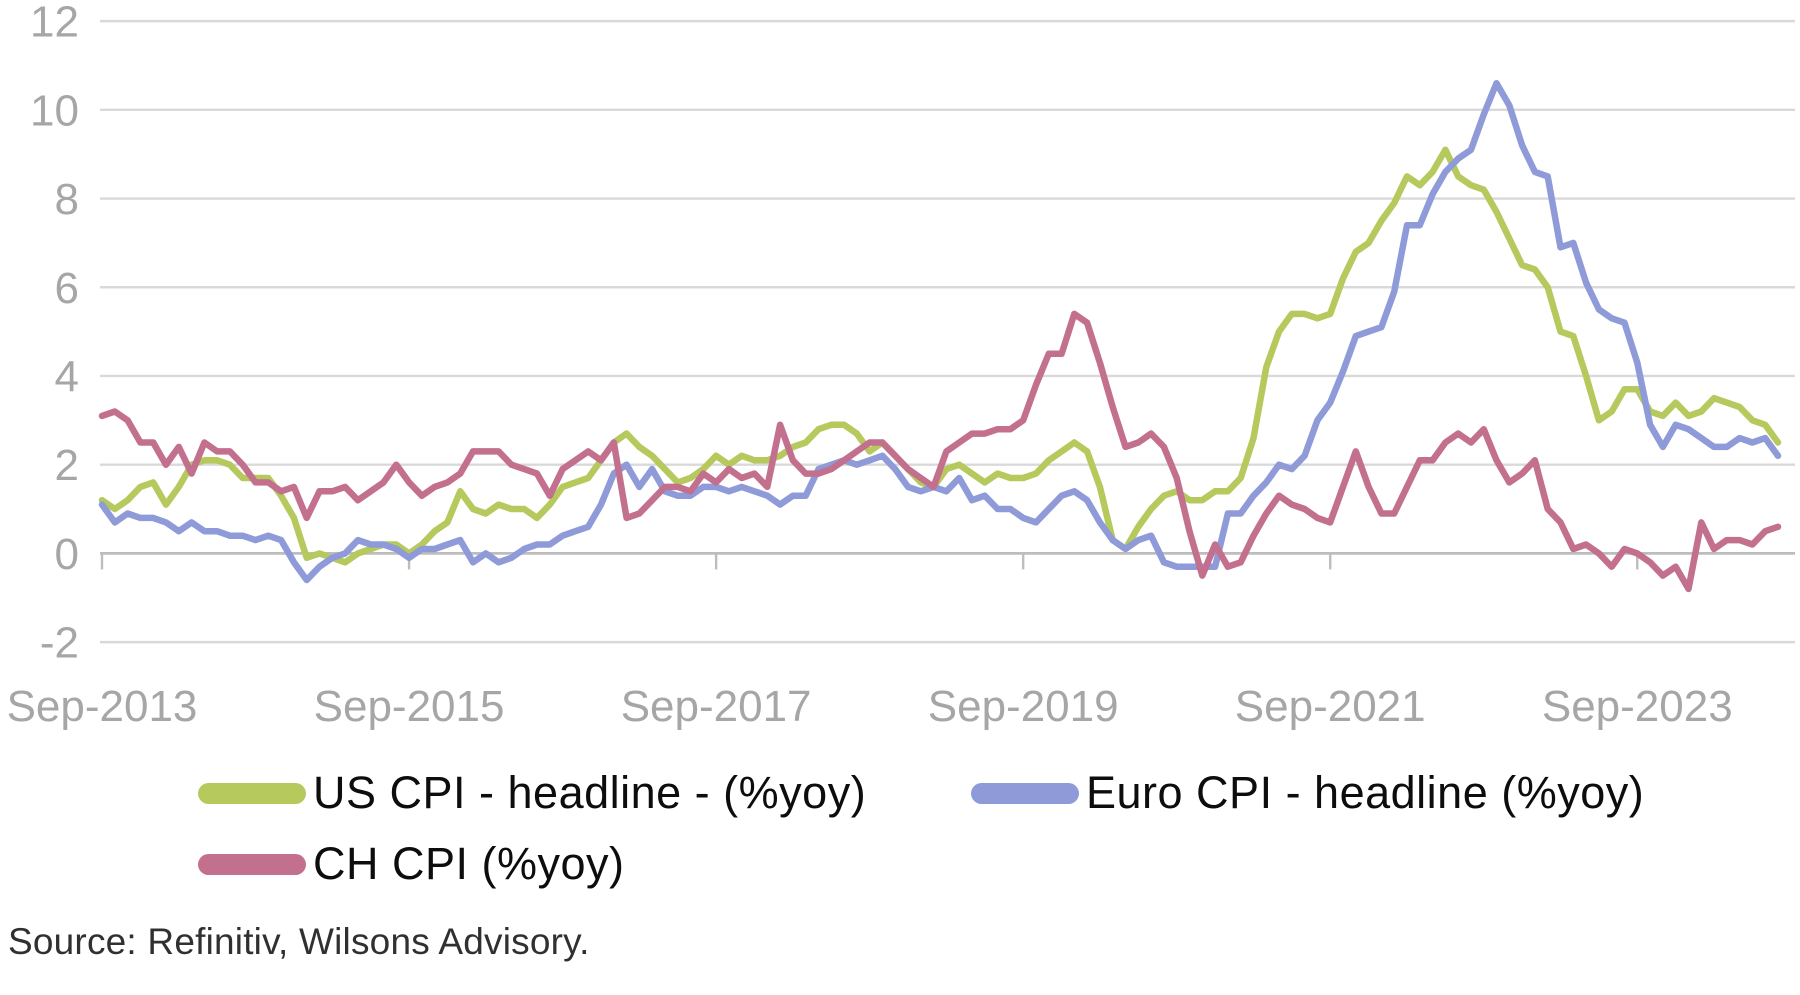 This screenshot has height=995, width=1800. Describe the element at coordinates (67, 465) in the screenshot. I see `svg-text: 2` at that location.